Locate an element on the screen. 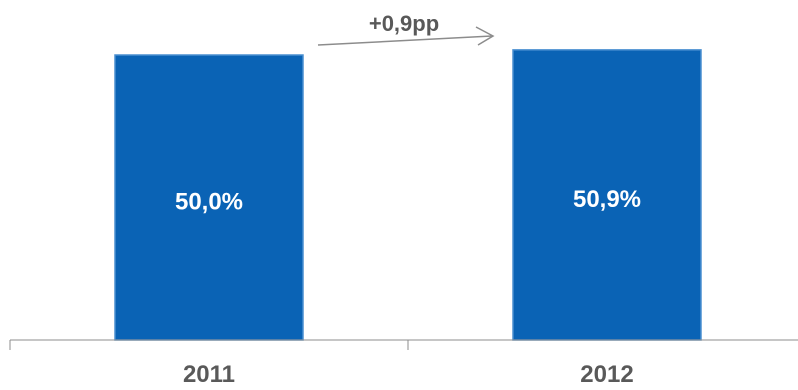  delta-annotation-label: +0,9pp is located at coordinates (404, 23).